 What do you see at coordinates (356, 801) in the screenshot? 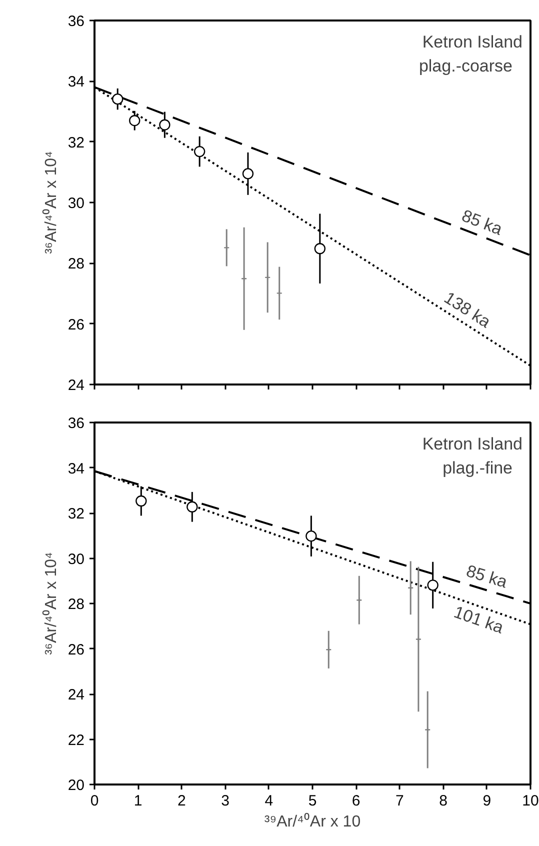
I see `x-tick-label: 6` at bounding box center [356, 801].